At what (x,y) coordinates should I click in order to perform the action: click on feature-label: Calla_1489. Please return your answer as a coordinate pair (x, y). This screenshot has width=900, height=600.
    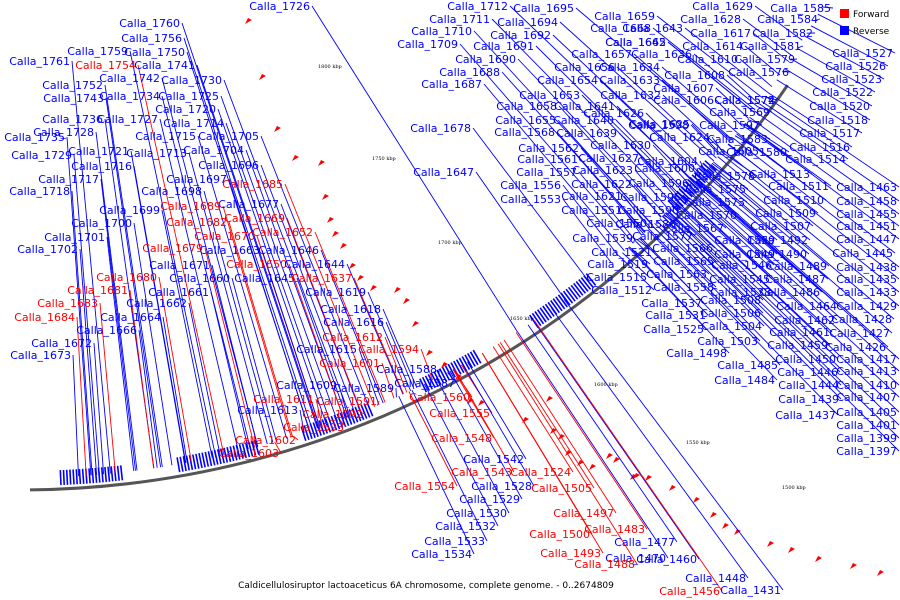
    Looking at the image, I should click on (796, 266).